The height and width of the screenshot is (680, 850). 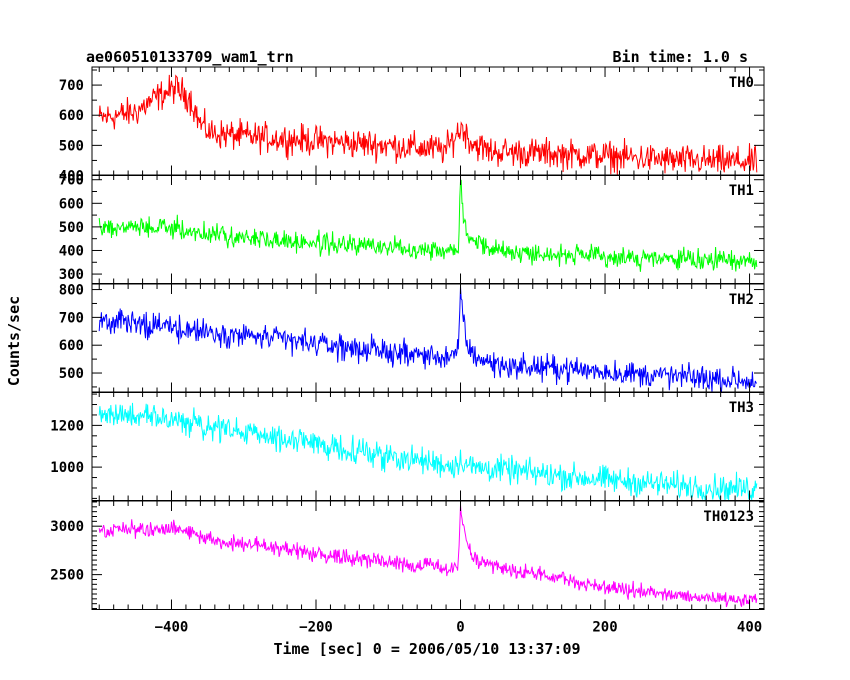 I want to click on observation-id-label: ae060510133709_wam1_trn, so click(x=190, y=57).